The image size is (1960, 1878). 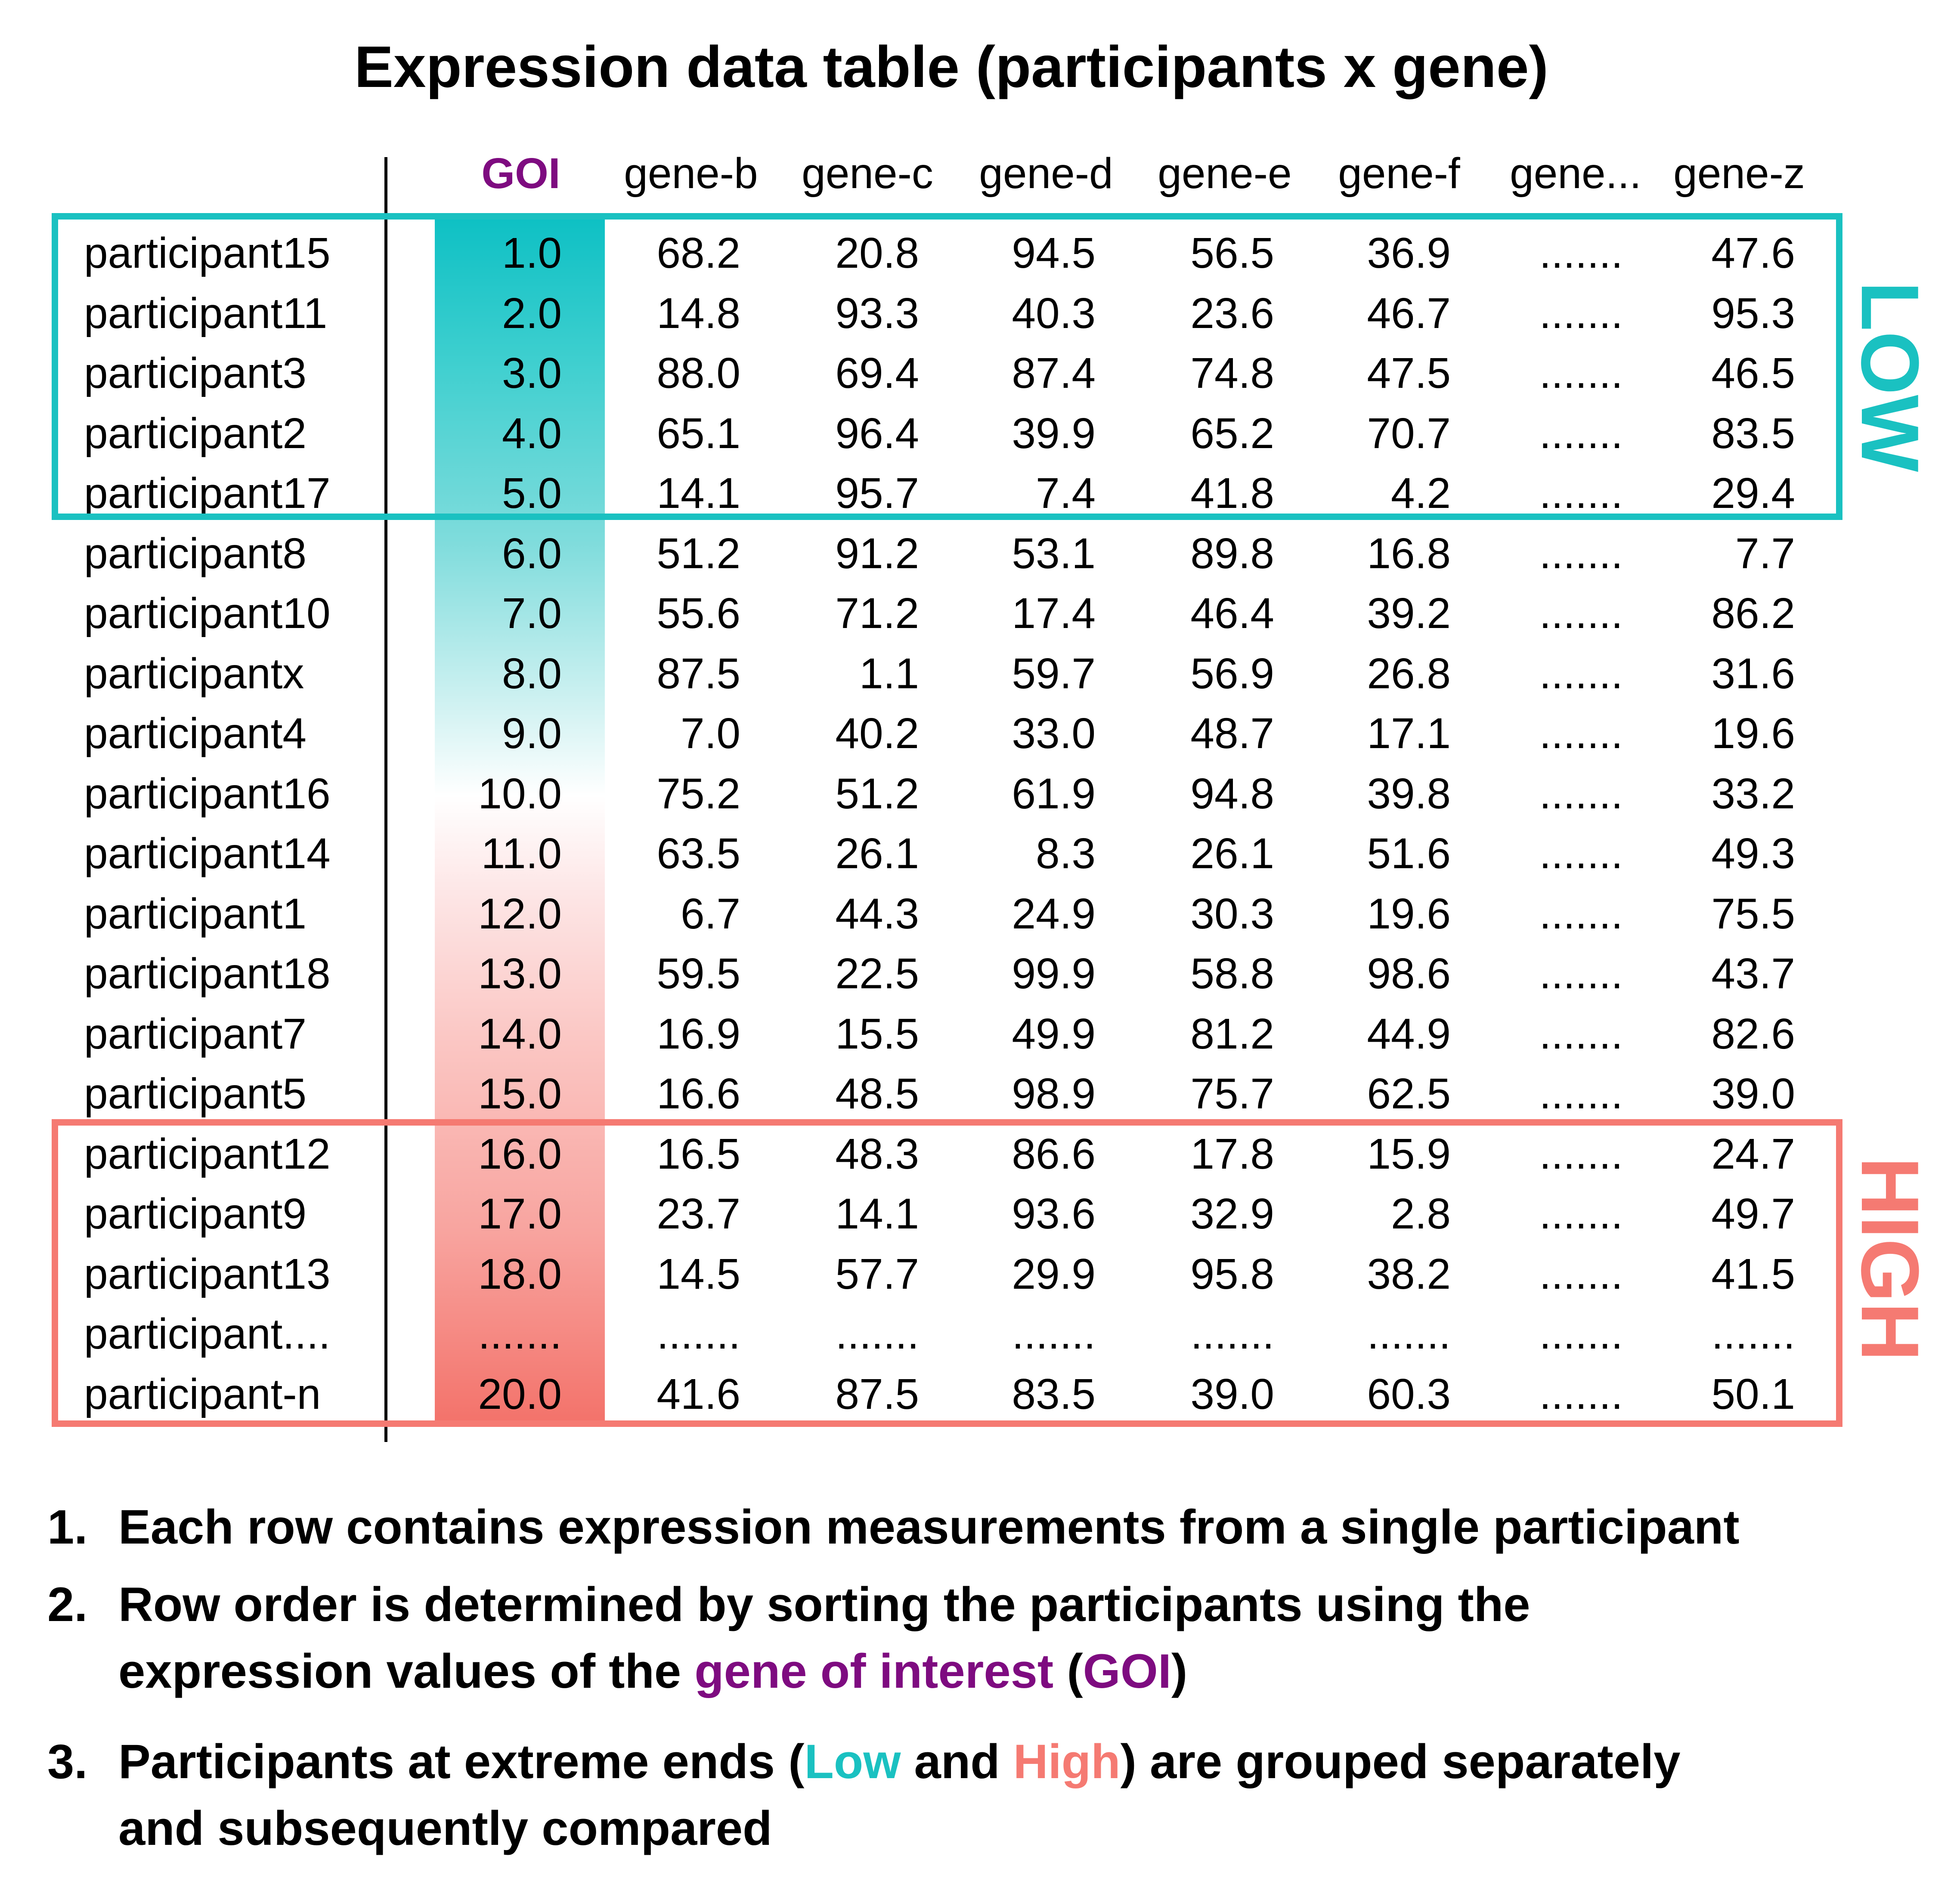 I want to click on table-cell: 59.7, so click(x=1054, y=674).